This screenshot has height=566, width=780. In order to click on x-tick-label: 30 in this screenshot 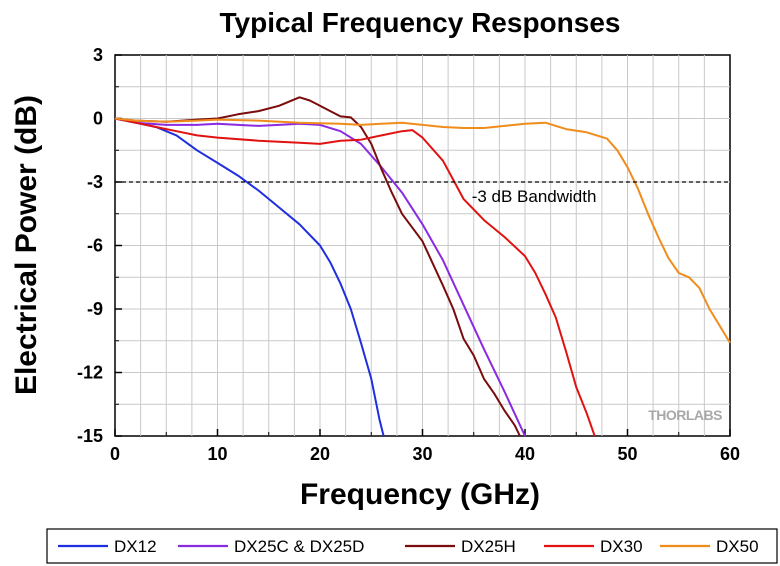, I will do `click(422, 454)`.